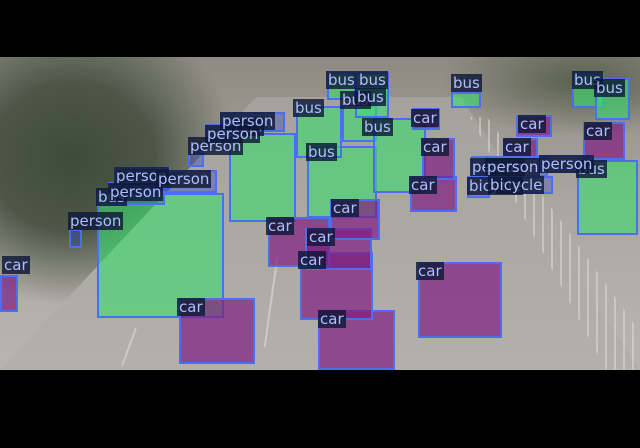 This screenshot has height=448, width=640. I want to click on bicycle-detection-label: bicycle, so click(516, 185).